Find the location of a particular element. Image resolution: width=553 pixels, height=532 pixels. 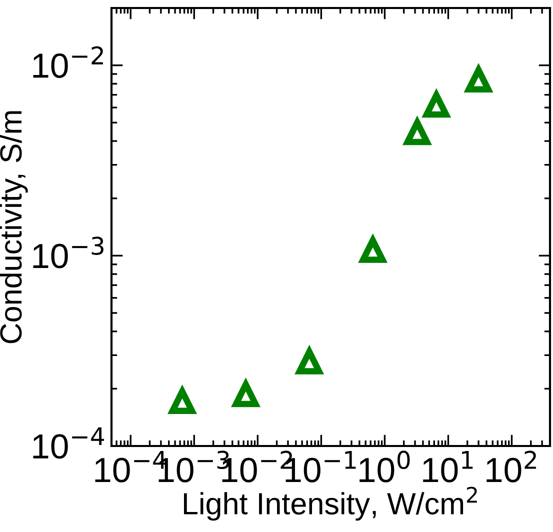

x-tick-label: 10$^{1}$ is located at coordinates (448, 466).